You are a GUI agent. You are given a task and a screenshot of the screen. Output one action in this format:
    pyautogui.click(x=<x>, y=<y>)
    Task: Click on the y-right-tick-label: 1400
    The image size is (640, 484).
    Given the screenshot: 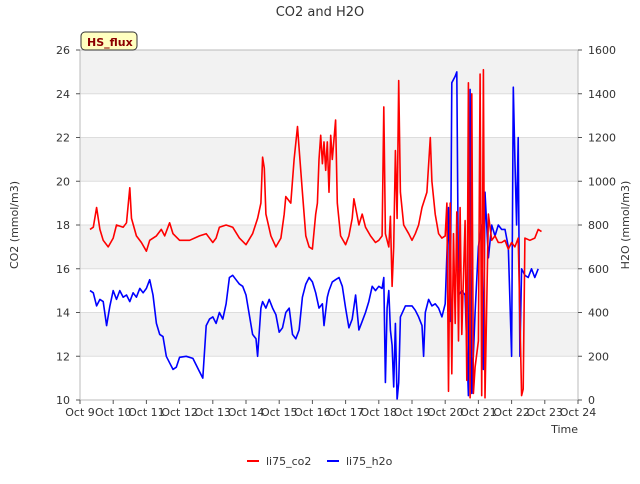 What is the action you would take?
    pyautogui.click(x=602, y=94)
    